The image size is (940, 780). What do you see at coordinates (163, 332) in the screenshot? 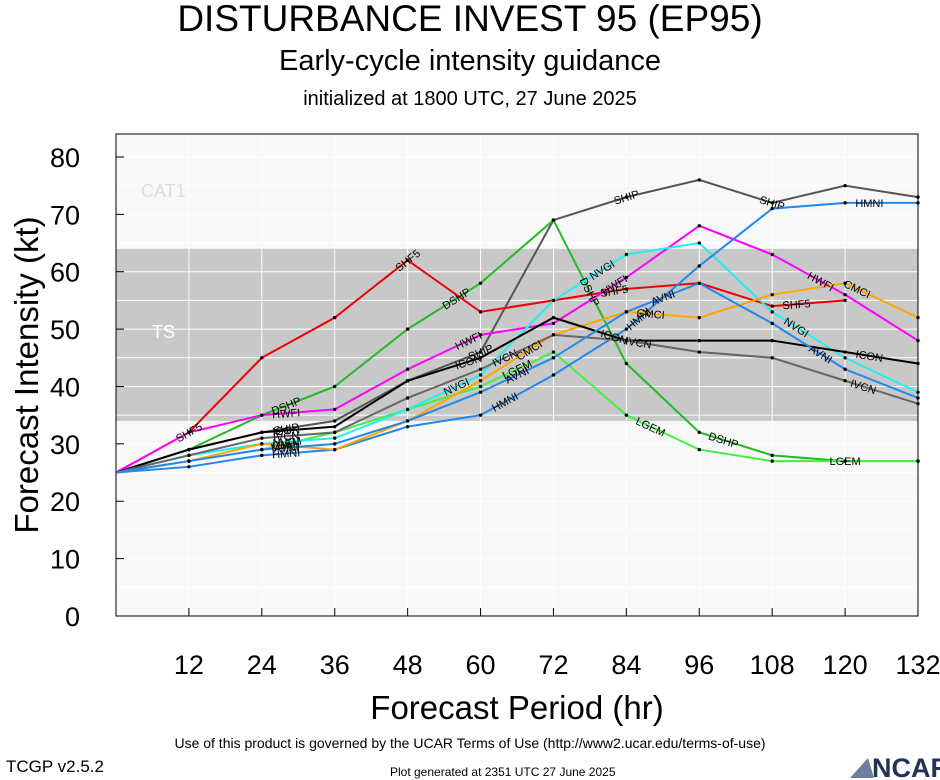
I see `band-label-ts: TS` at bounding box center [163, 332].